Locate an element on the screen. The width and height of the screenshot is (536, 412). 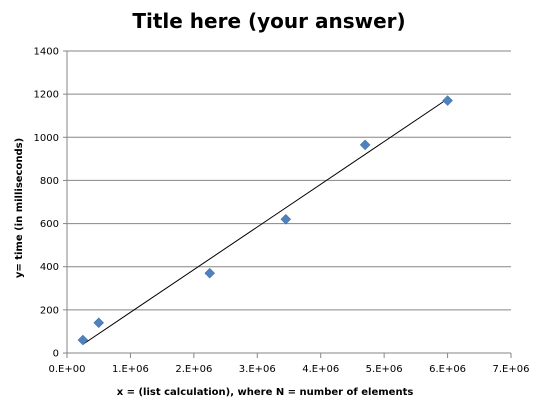
y-tick-label: 1200 is located at coordinates (46, 95).